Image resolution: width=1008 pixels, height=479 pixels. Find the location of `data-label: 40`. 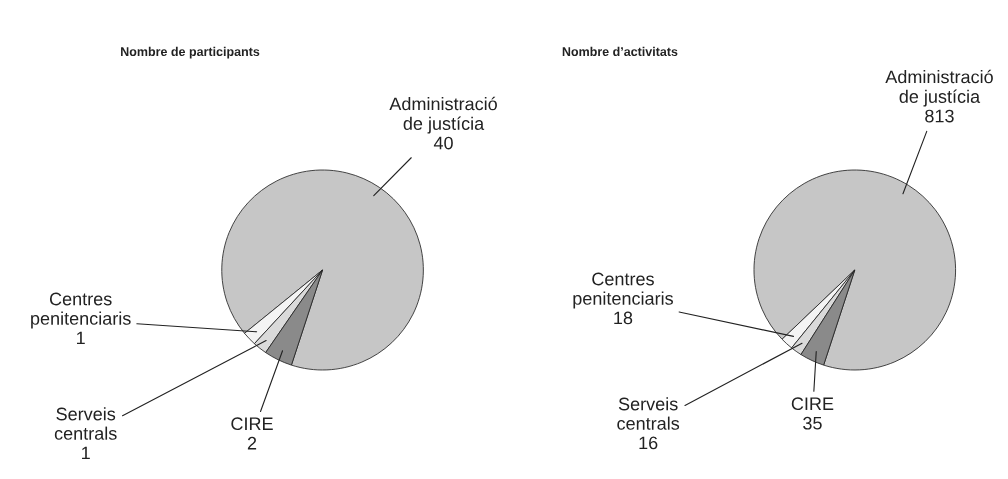

data-label: 40 is located at coordinates (443, 143).